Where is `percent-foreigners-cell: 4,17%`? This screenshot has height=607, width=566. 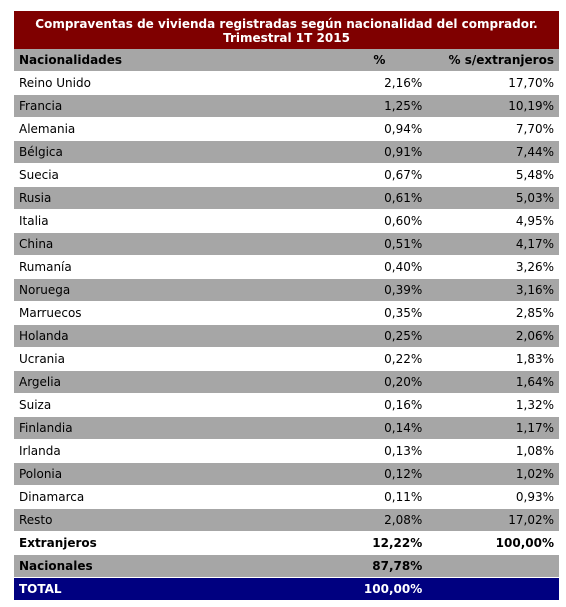
percent-foreigners-cell: 4,17% is located at coordinates (534, 244).